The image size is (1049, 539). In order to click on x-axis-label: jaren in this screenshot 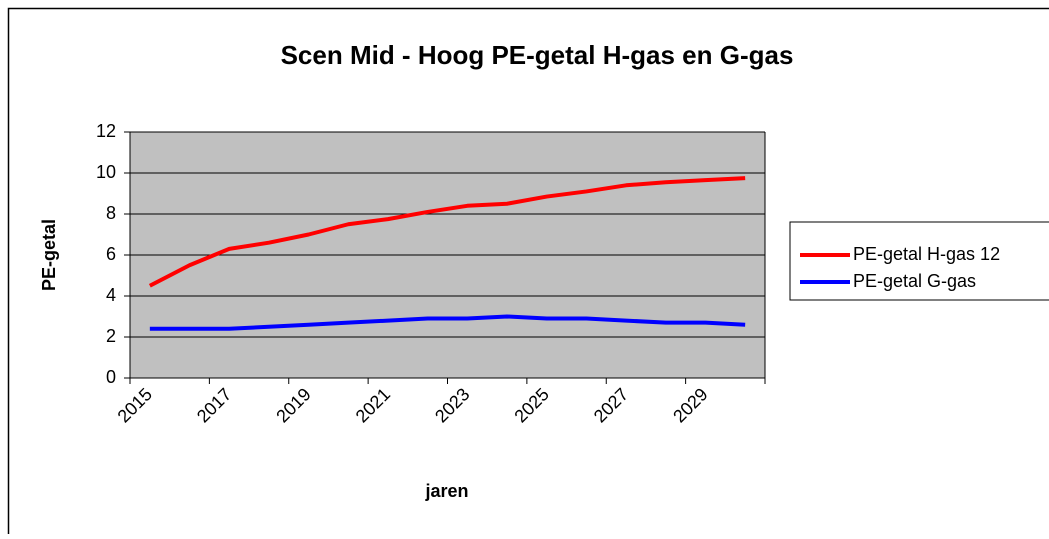, I will do `click(446, 491)`.